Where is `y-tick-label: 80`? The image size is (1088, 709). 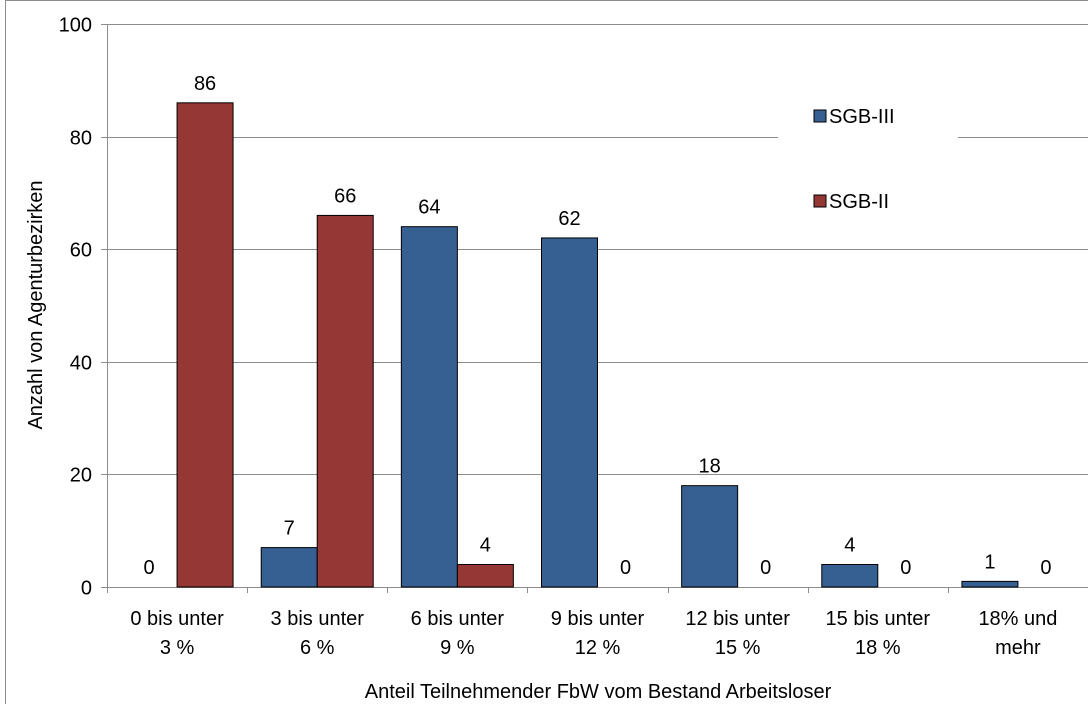 y-tick-label: 80 is located at coordinates (81, 139).